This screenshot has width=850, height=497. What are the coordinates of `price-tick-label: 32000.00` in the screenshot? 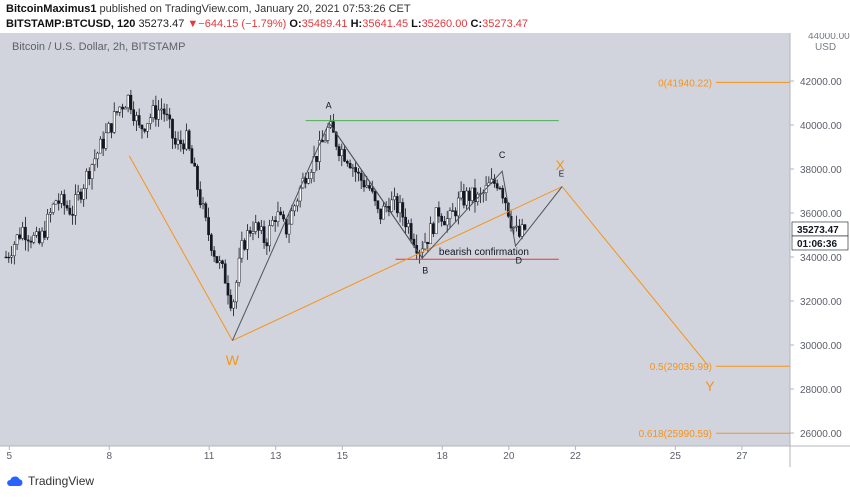 It's located at (821, 302).